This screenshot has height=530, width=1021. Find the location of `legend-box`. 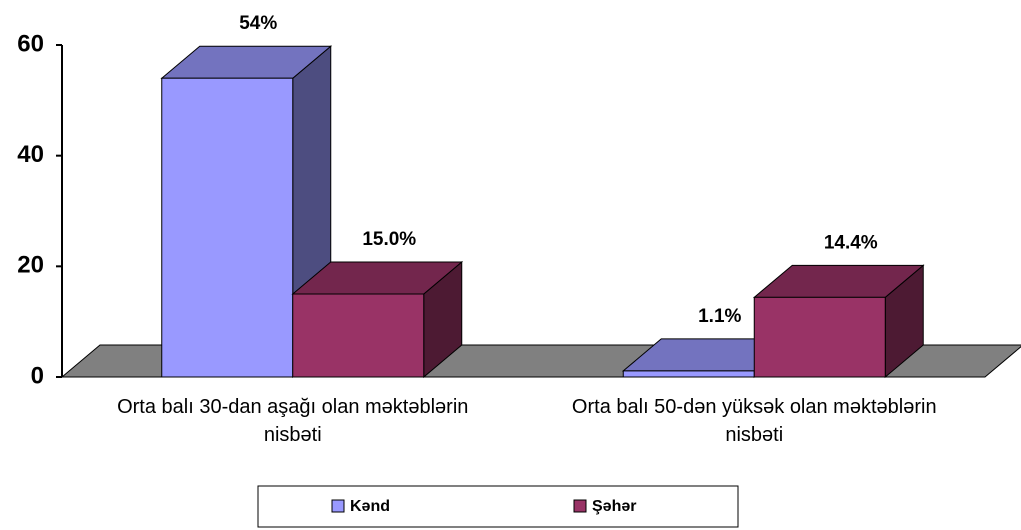

legend-box is located at coordinates (498, 506).